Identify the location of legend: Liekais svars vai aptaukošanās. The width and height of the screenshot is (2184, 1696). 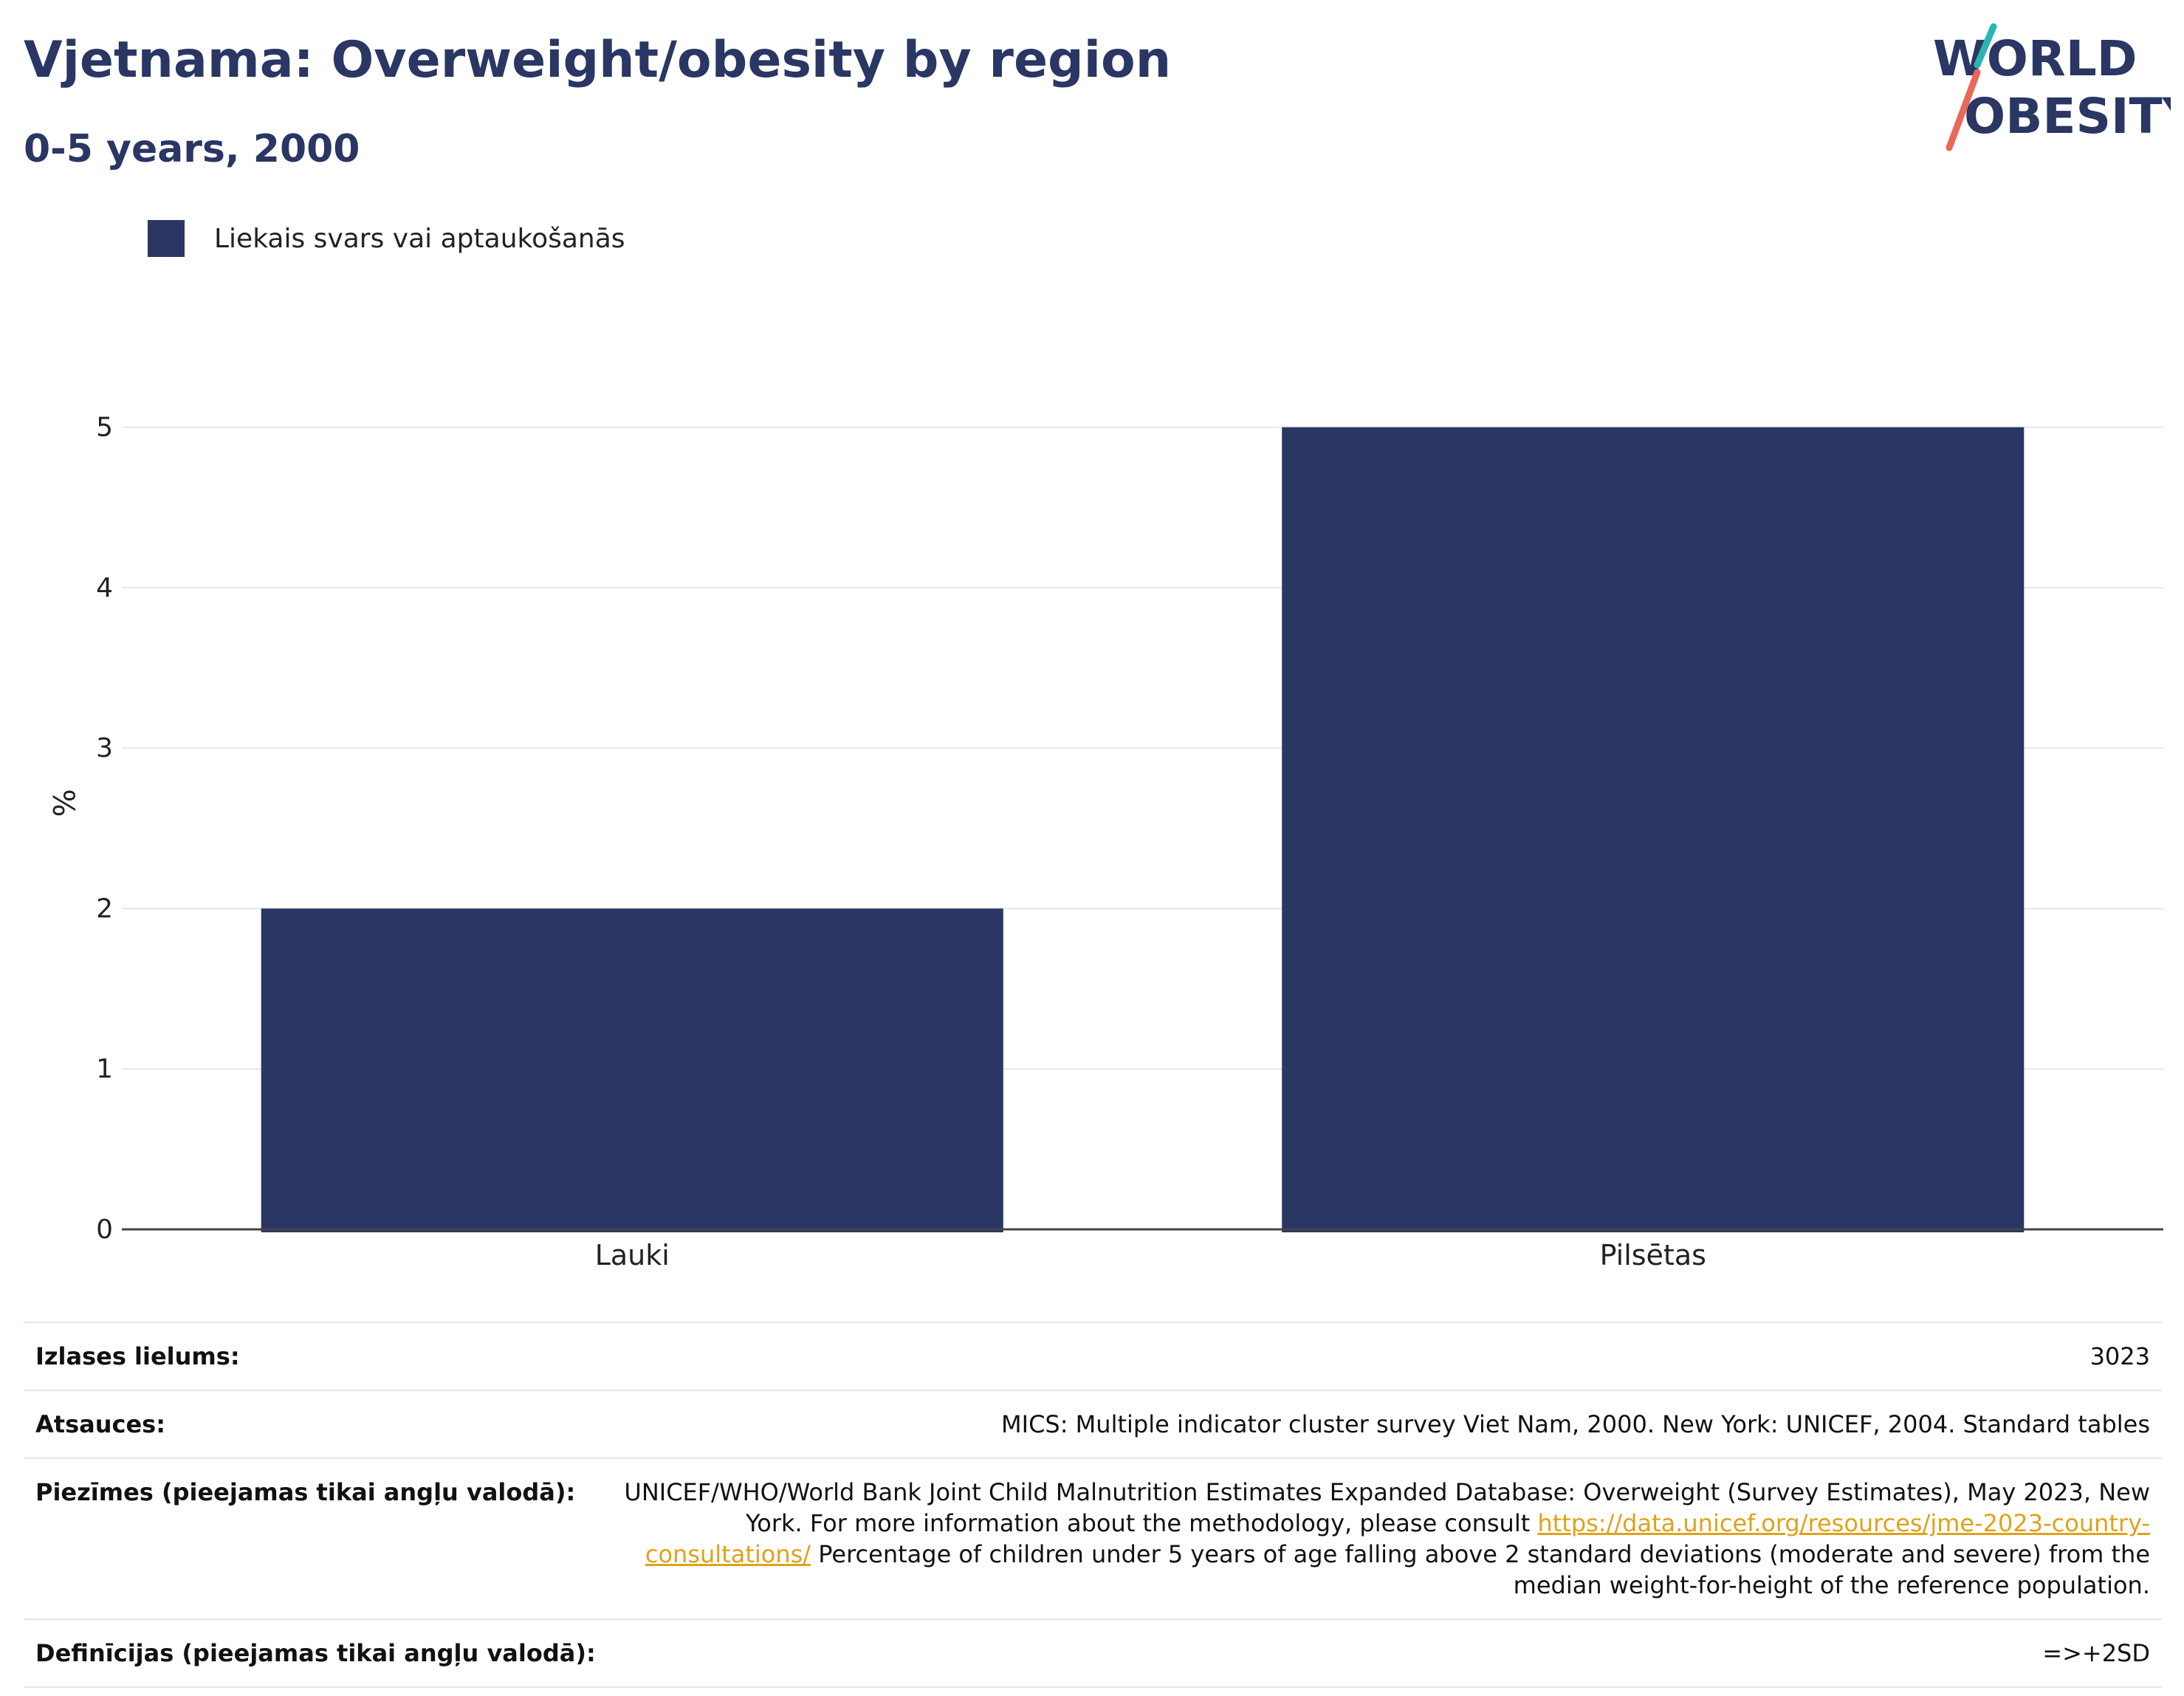
(387, 238).